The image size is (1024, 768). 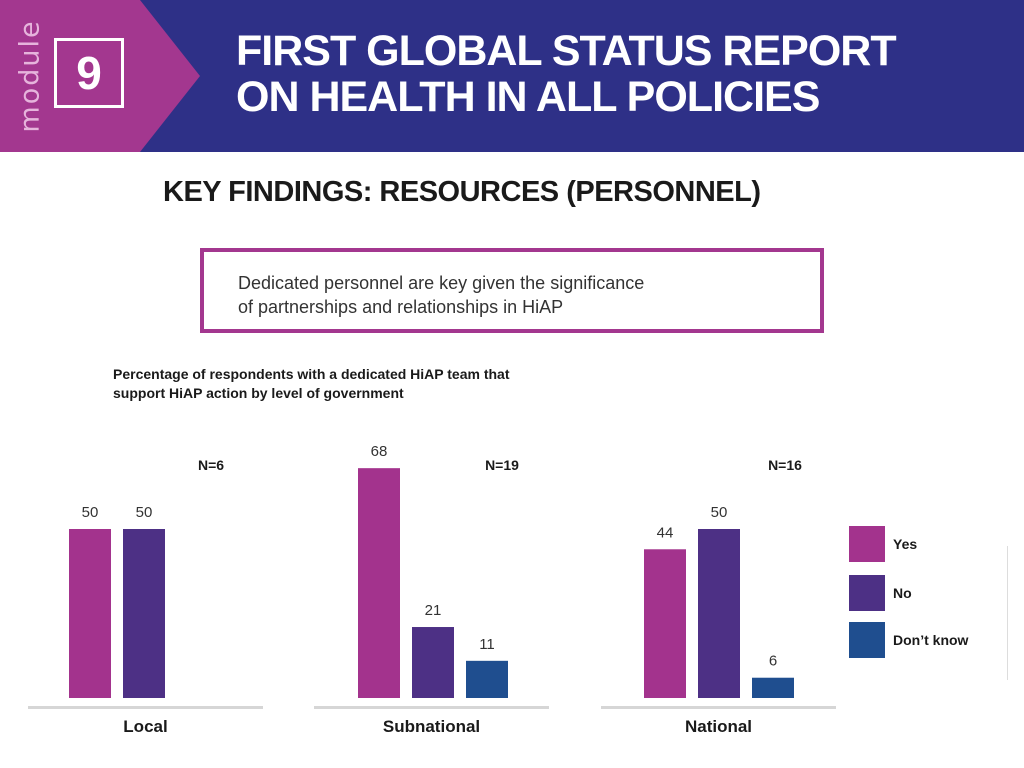 What do you see at coordinates (929, 593) in the screenshot?
I see `legend-item-no: No` at bounding box center [929, 593].